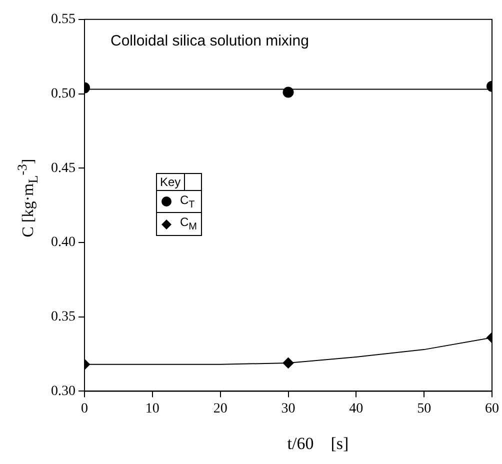 The width and height of the screenshot is (502, 464). Describe the element at coordinates (209, 41) in the screenshot. I see `annotation: Colloidal silica solution mixing` at that location.